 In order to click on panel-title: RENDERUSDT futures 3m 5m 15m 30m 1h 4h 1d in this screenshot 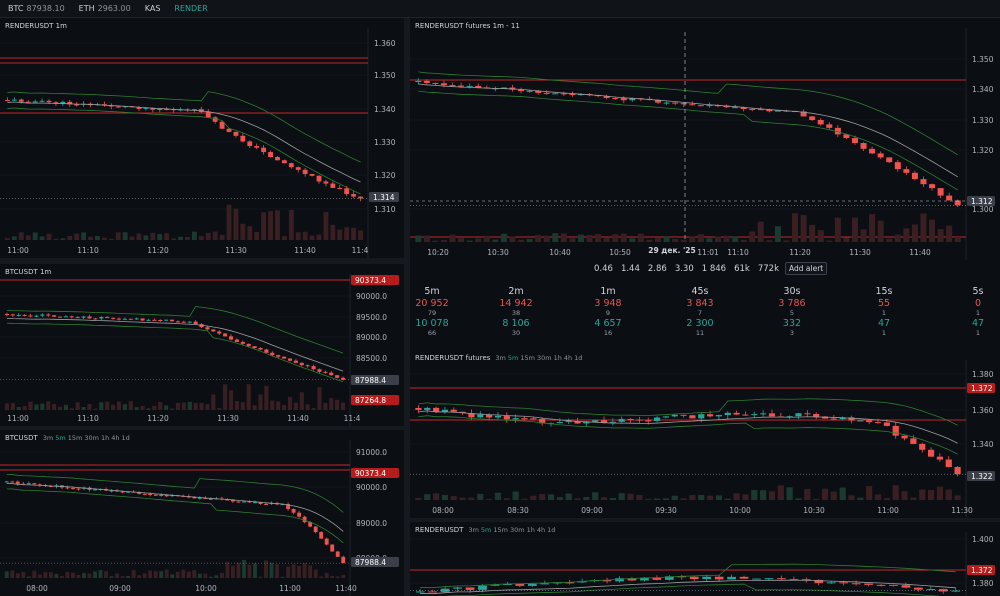, I will do `click(499, 358)`.